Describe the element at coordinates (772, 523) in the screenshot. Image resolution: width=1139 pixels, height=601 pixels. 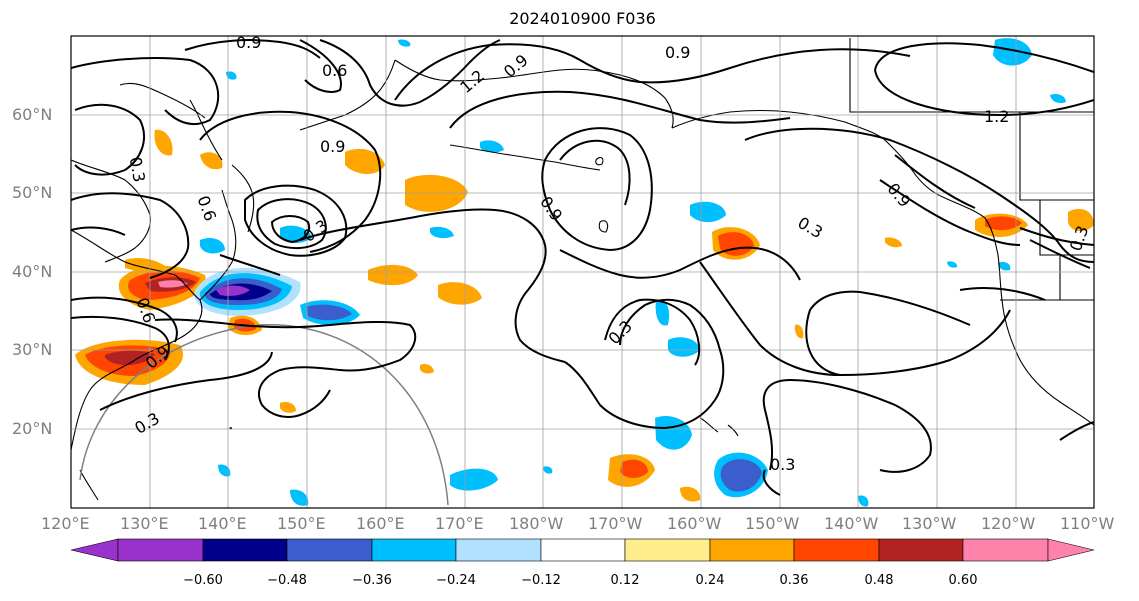
I see `lon-label: 150°W` at that location.